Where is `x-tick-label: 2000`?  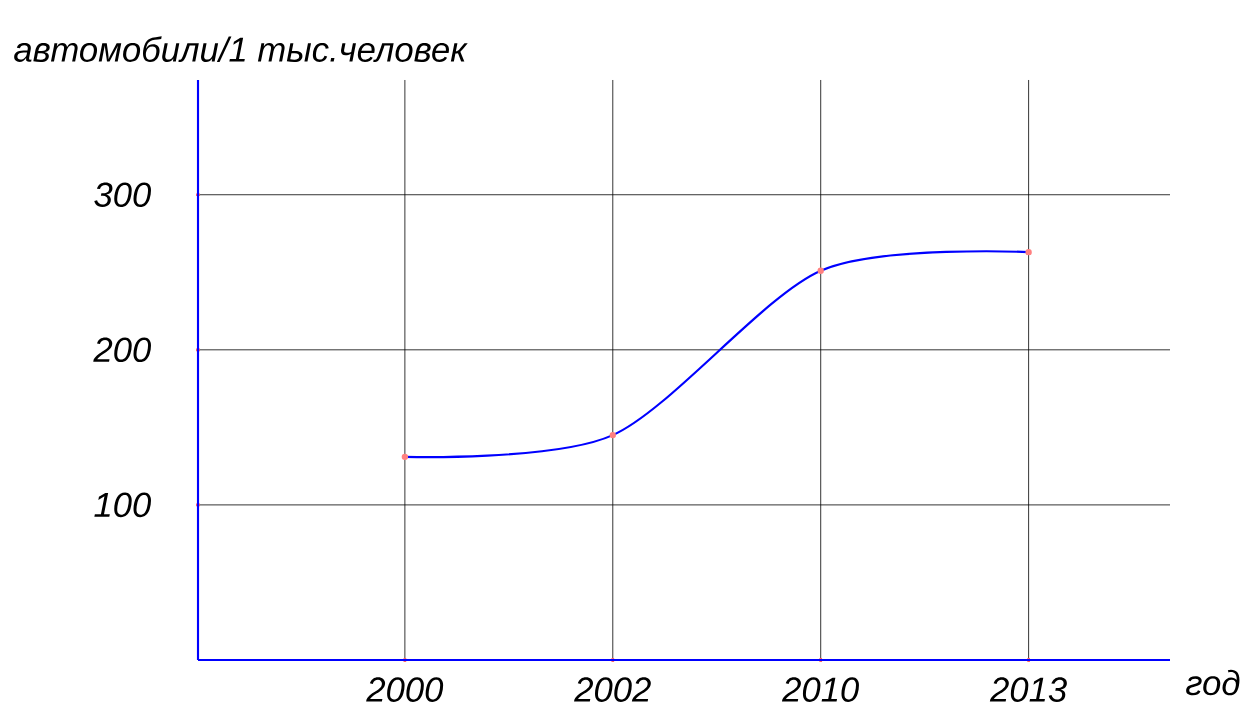 x-tick-label: 2000 is located at coordinates (405, 689).